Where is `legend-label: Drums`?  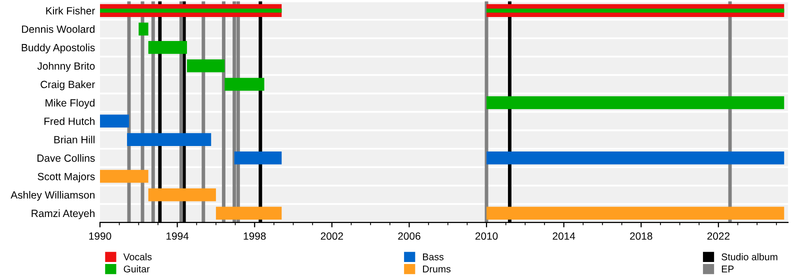
legend-label: Drums is located at coordinates (437, 269).